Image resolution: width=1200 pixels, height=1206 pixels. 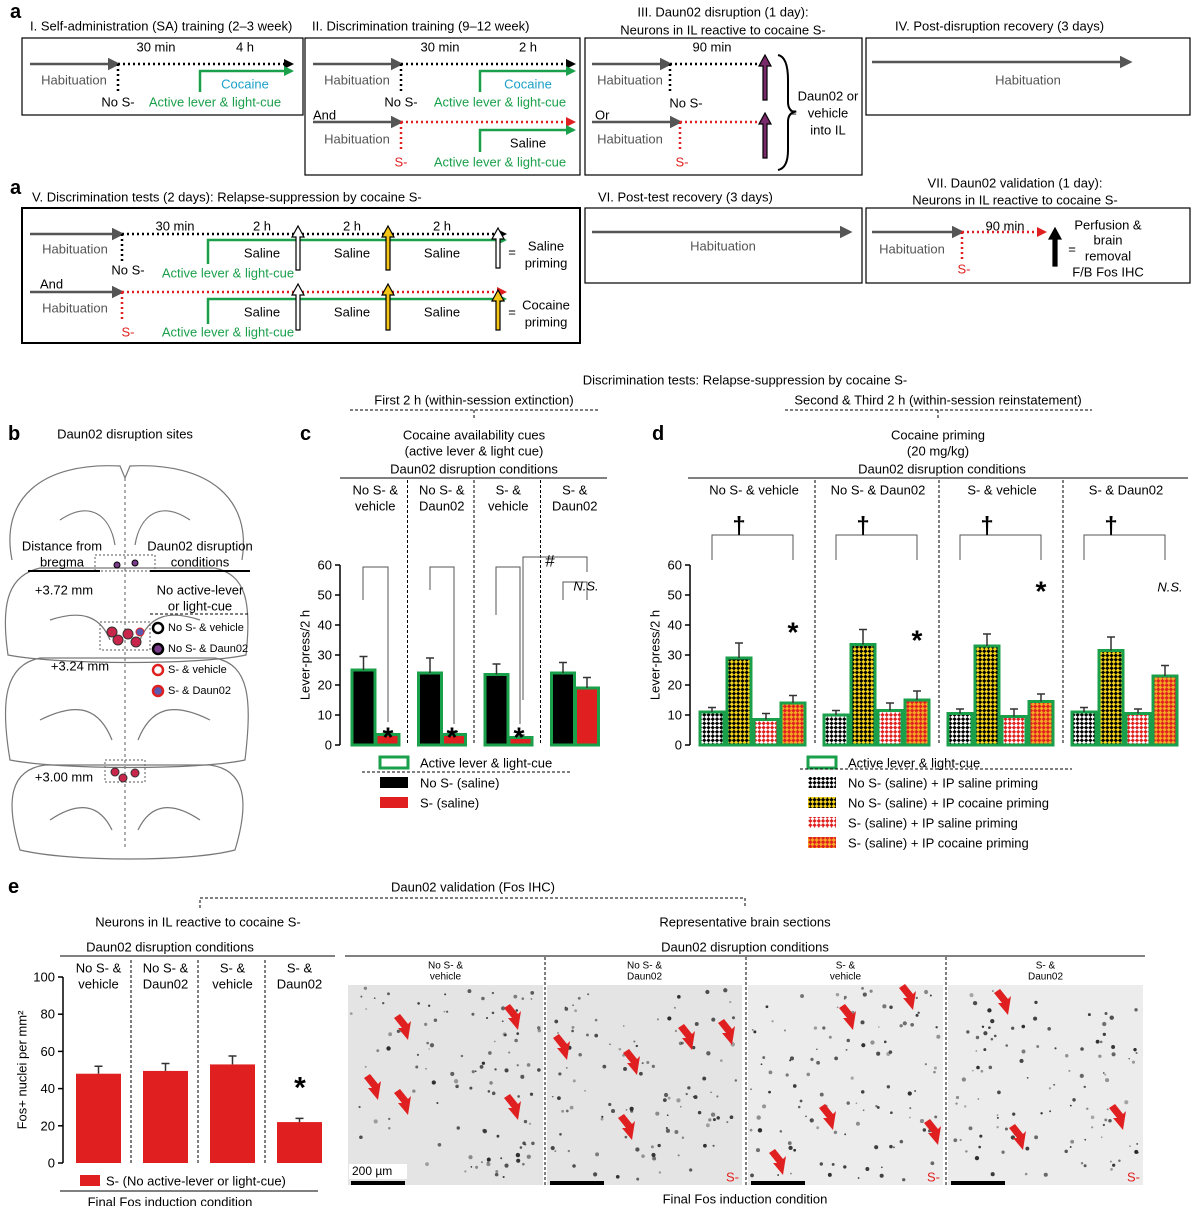 What do you see at coordinates (1072, 249) in the screenshot?
I see `label: =` at bounding box center [1072, 249].